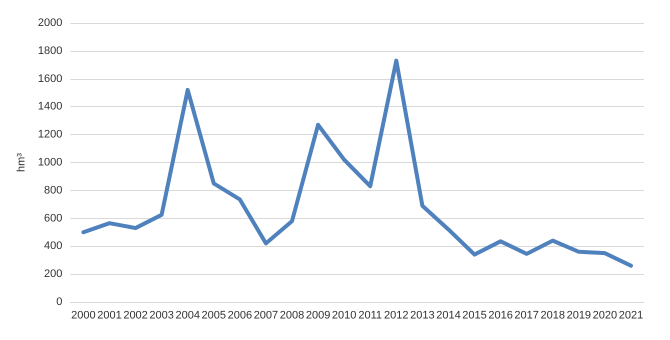  Describe the element at coordinates (344, 316) in the screenshot. I see `x-tick-label: 2010` at that location.